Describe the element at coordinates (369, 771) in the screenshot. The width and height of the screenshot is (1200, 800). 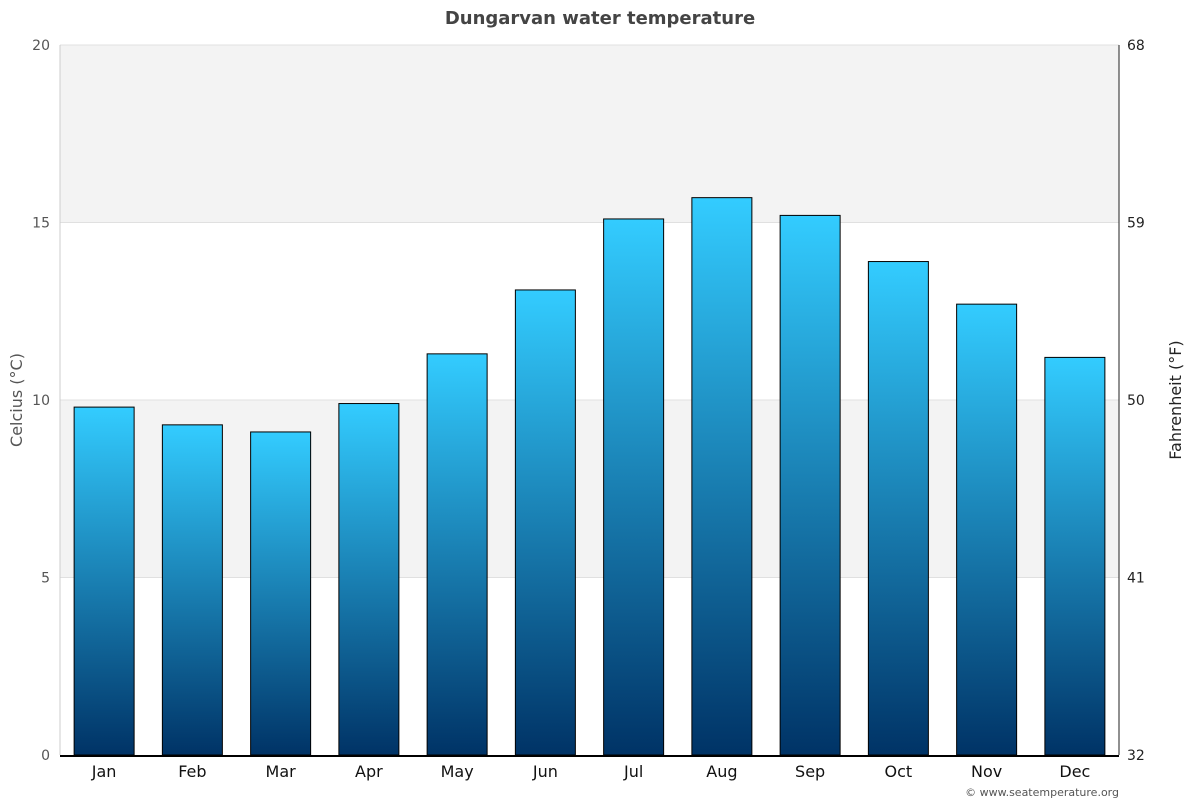
I see `x-tick-label: Apr` at that location.